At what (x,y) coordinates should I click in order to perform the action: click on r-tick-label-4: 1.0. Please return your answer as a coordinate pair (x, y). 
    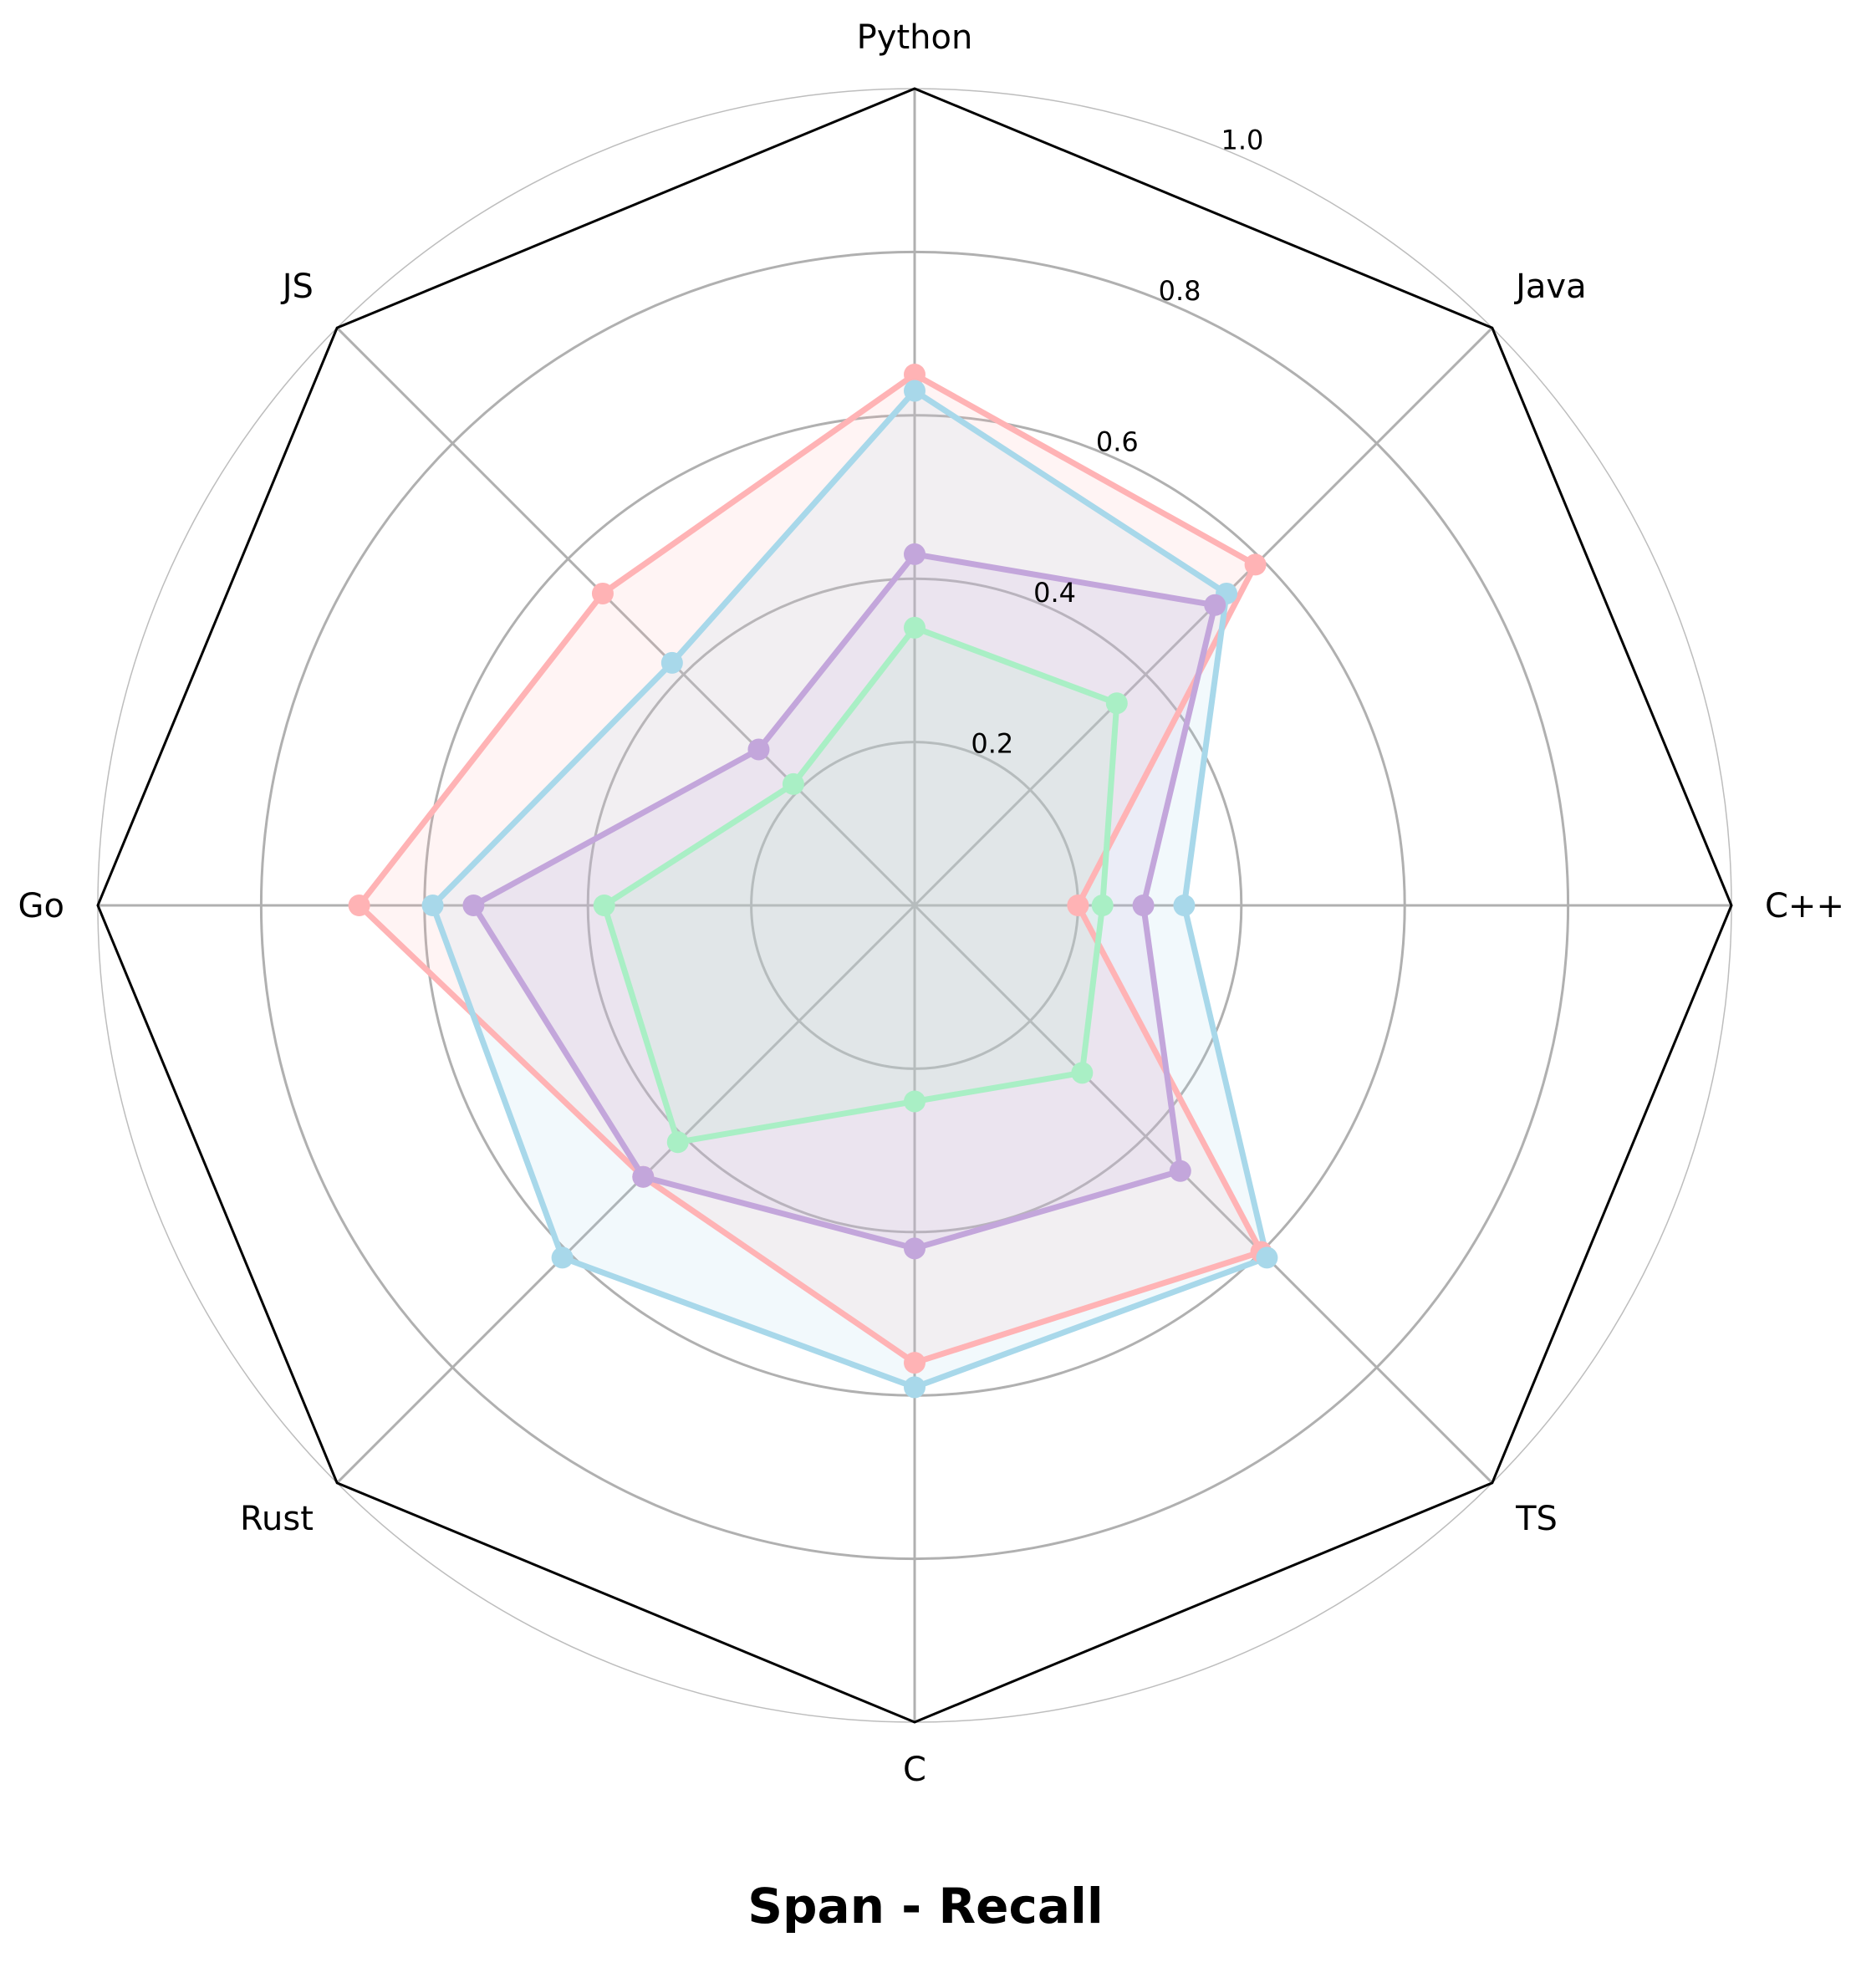
    Looking at the image, I should click on (1242, 139).